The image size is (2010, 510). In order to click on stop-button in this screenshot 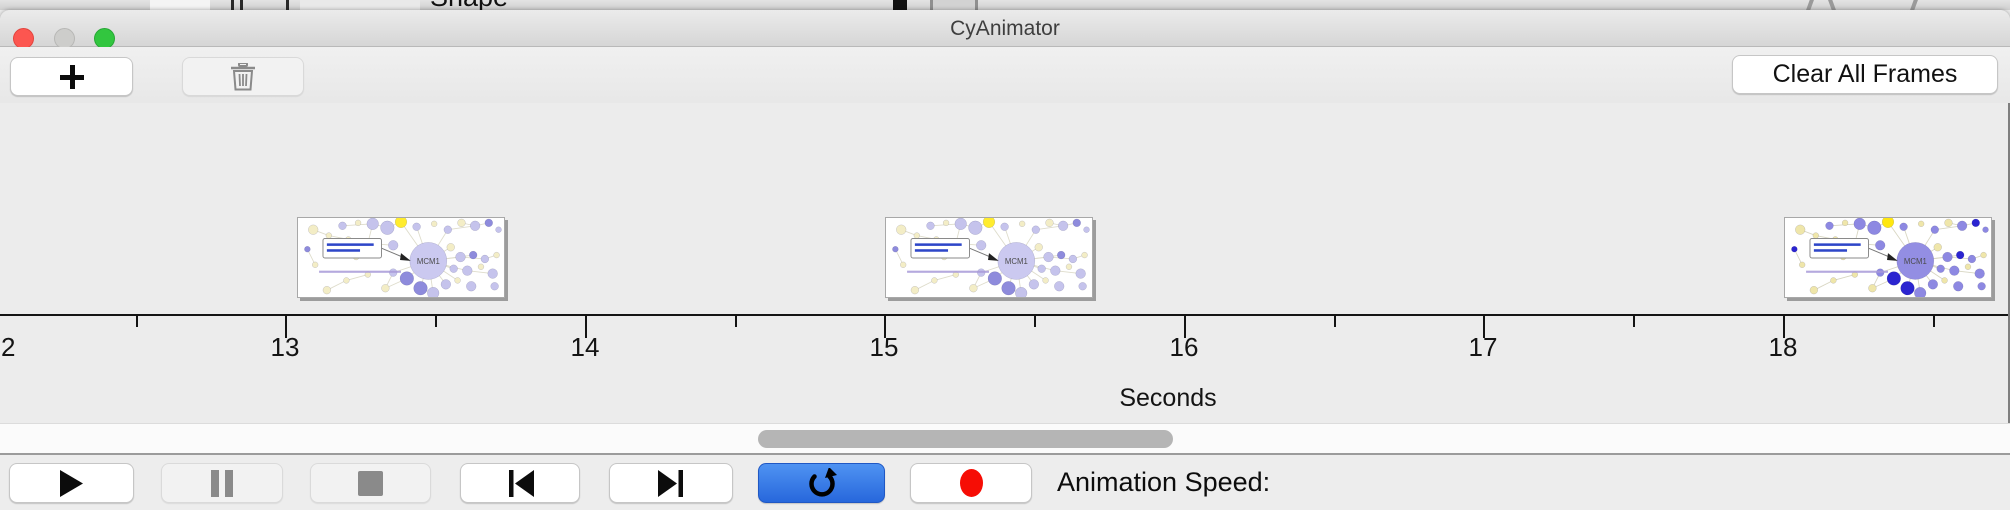, I will do `click(370, 483)`.